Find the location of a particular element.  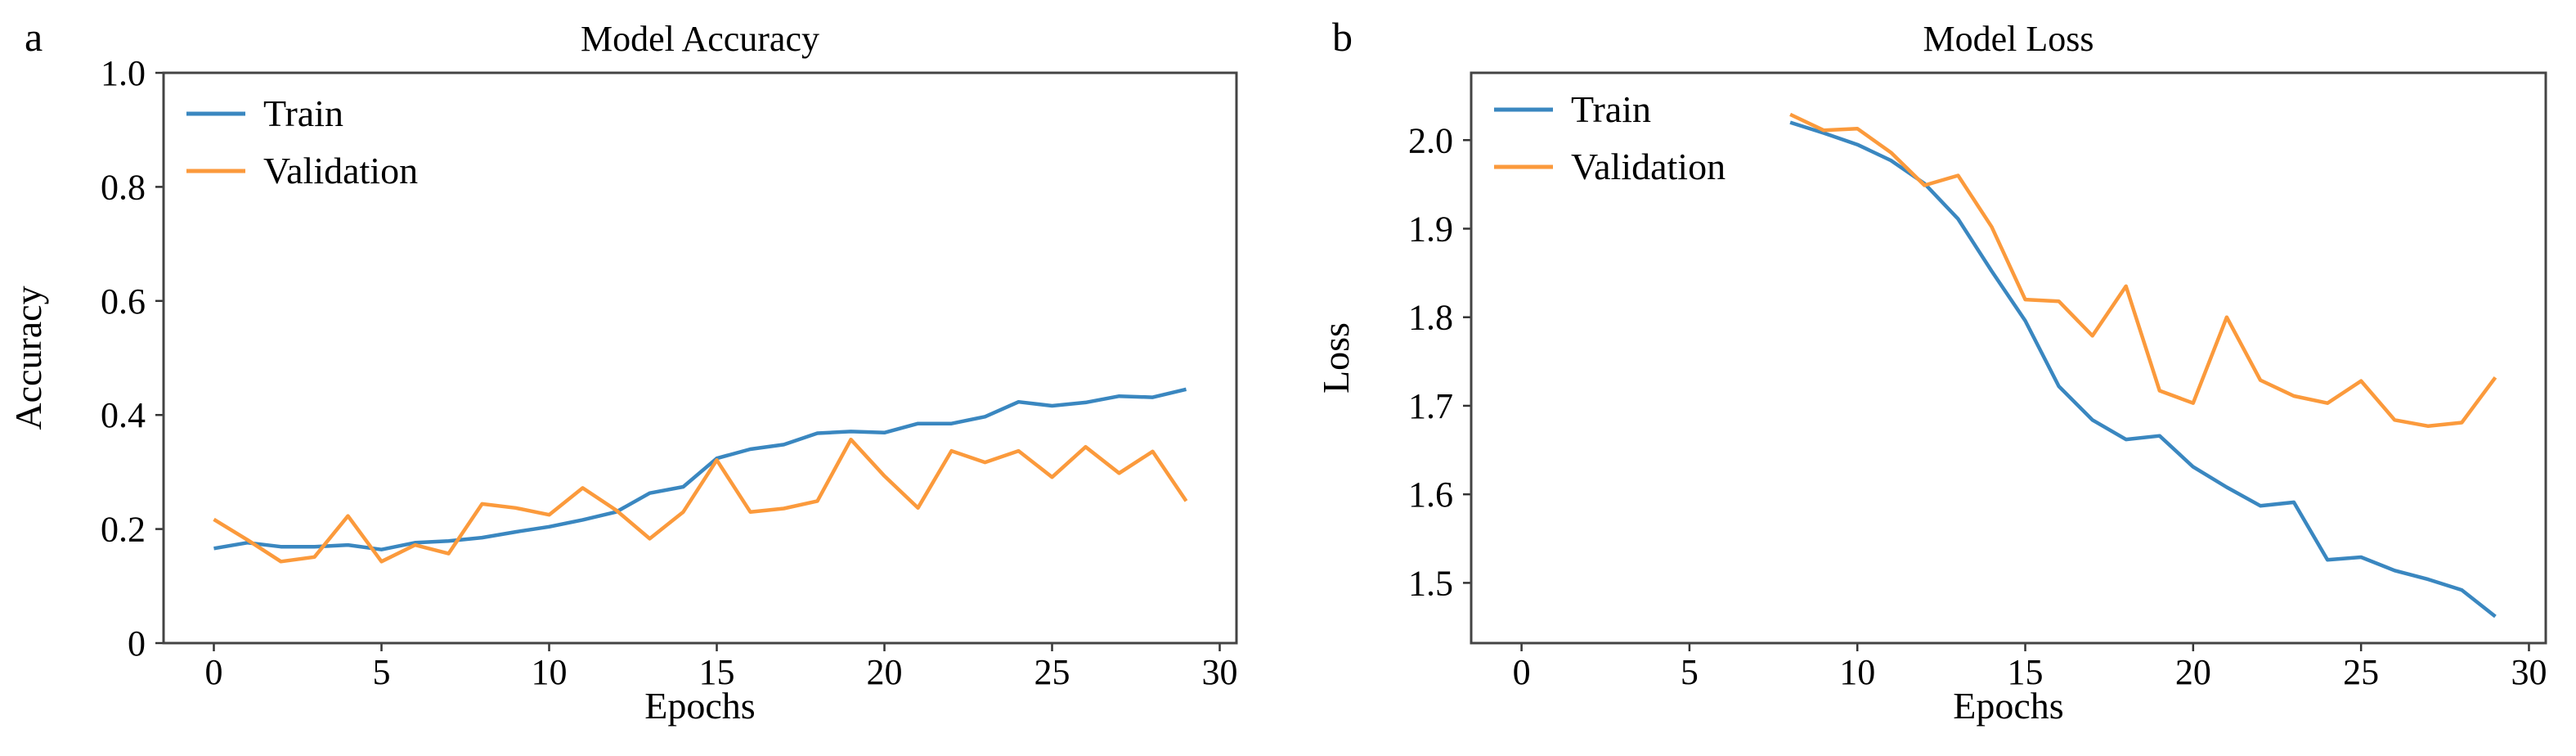

y-tick-label: 1.5 is located at coordinates (1430, 583).